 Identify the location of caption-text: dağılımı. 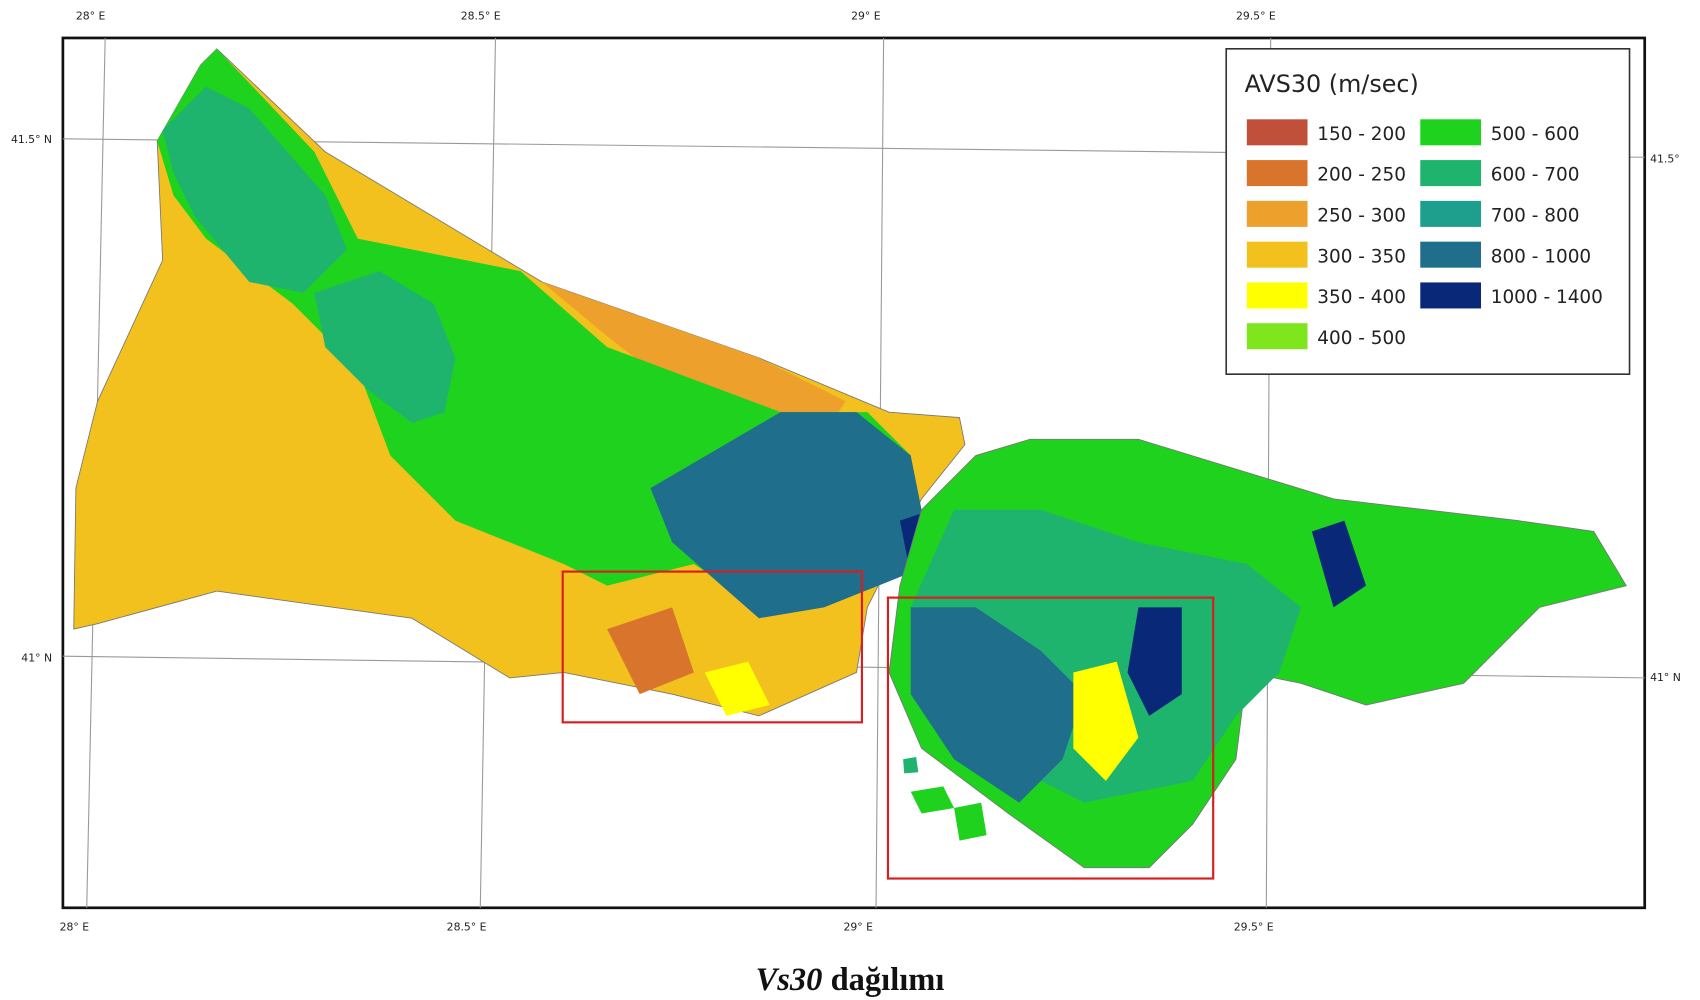
(888, 980).